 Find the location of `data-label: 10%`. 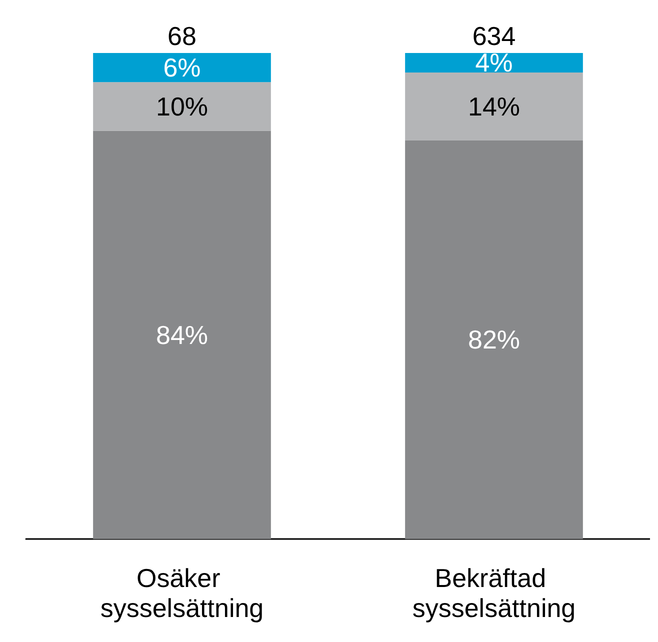

data-label: 10% is located at coordinates (182, 106).